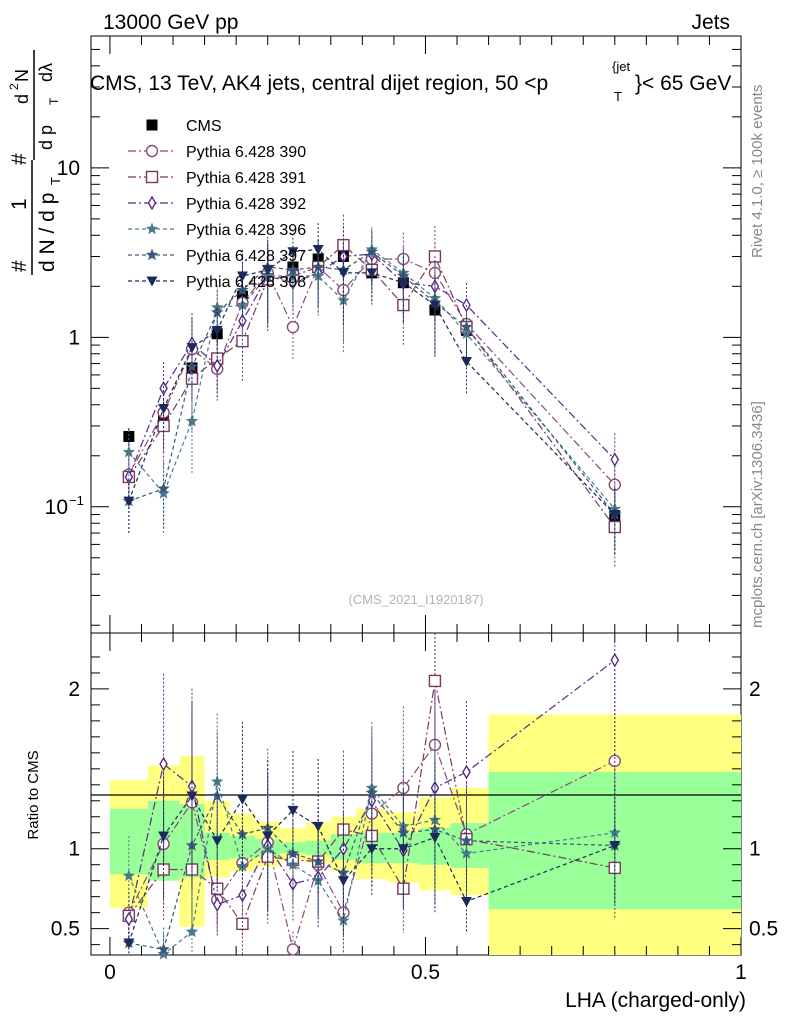 The height and width of the screenshot is (1024, 786). I want to click on y-label-dN-dpT: d N / d p, so click(47, 232).